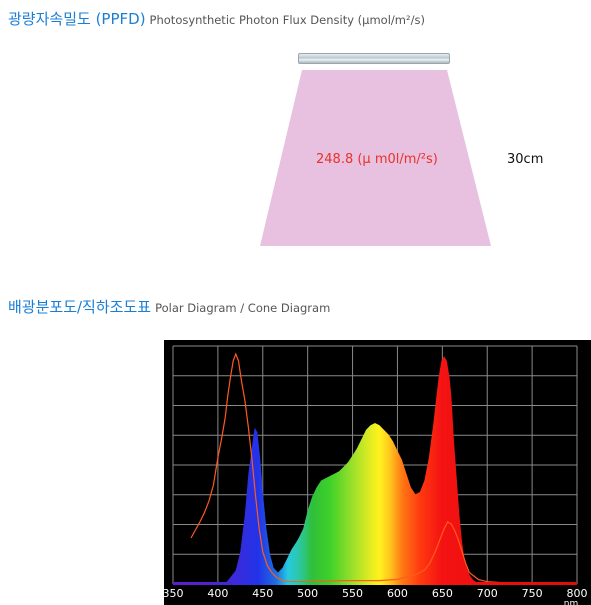 This screenshot has width=591, height=605. Describe the element at coordinates (217, 593) in the screenshot. I see `x-tick-label-400: 400` at that location.